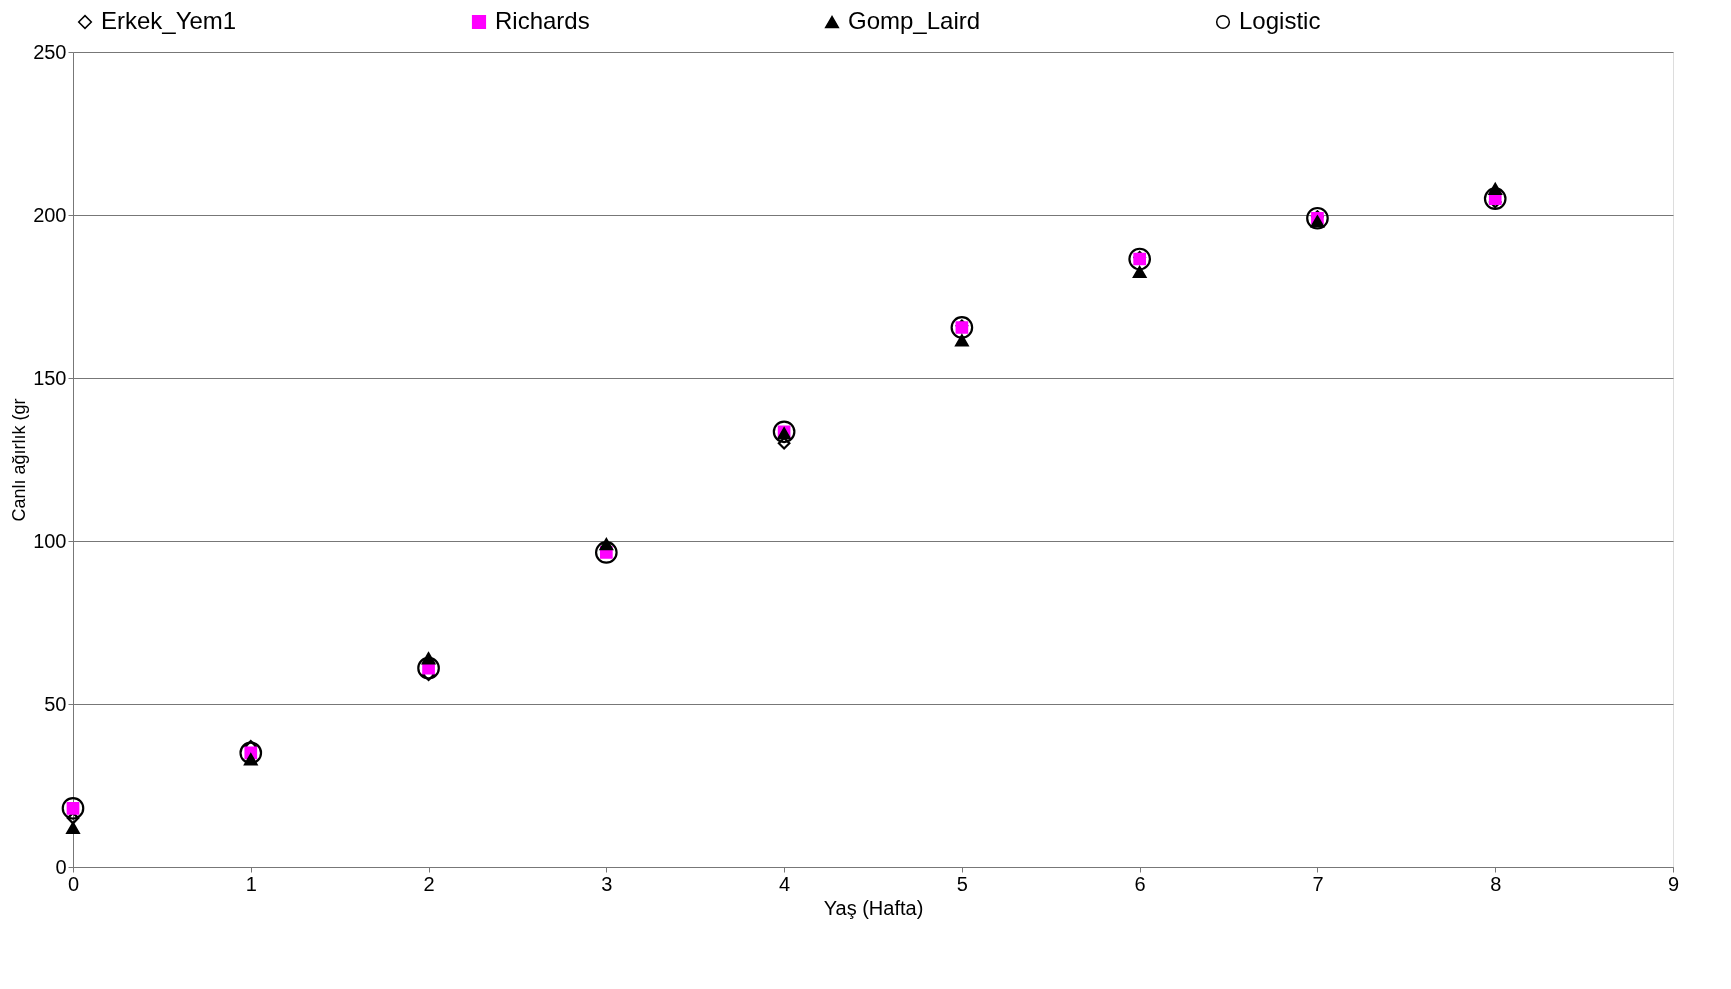 The image size is (1731, 989). I want to click on y-tick-label: 50, so click(55, 703).